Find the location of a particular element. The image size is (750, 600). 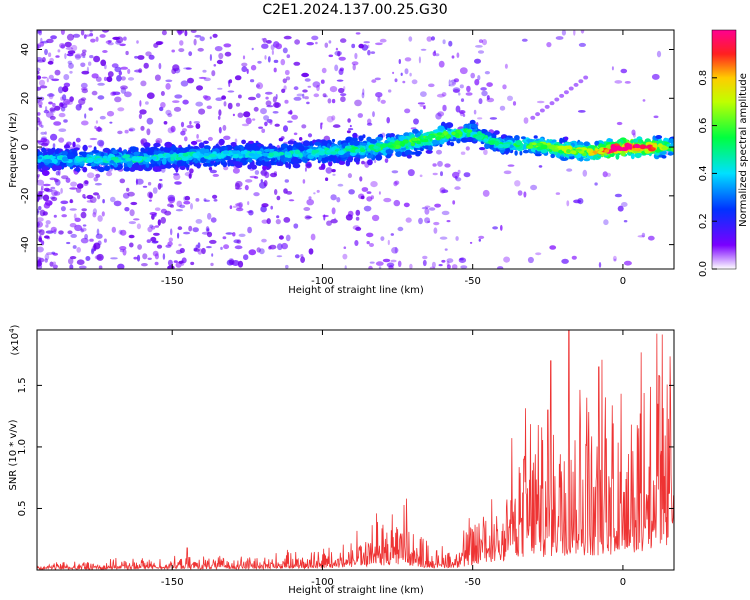

bottom-x-tick-label: -150 is located at coordinates (172, 582).